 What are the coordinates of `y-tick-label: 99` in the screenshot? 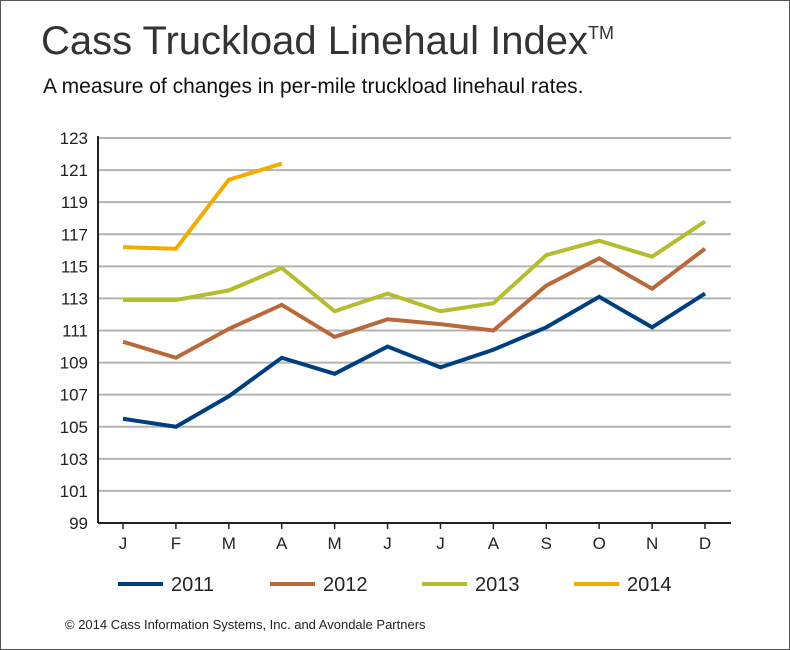 It's located at (78, 523).